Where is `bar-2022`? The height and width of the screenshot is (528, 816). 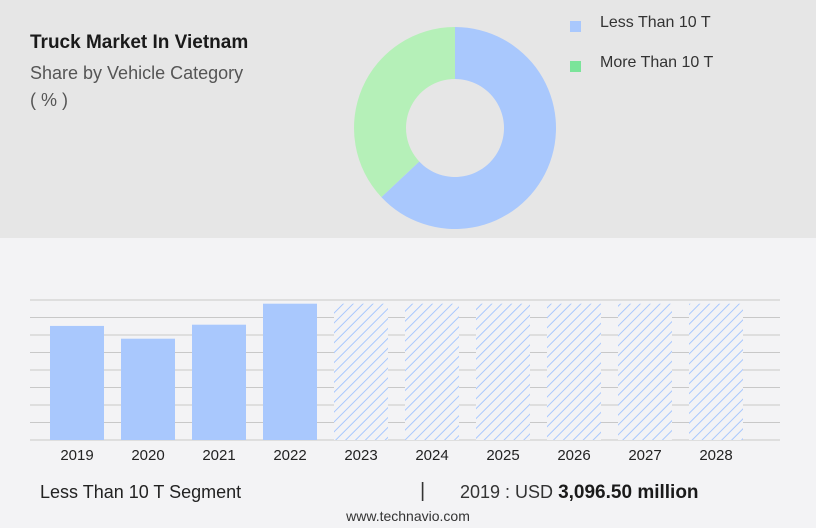
bar-2022 is located at coordinates (290, 371).